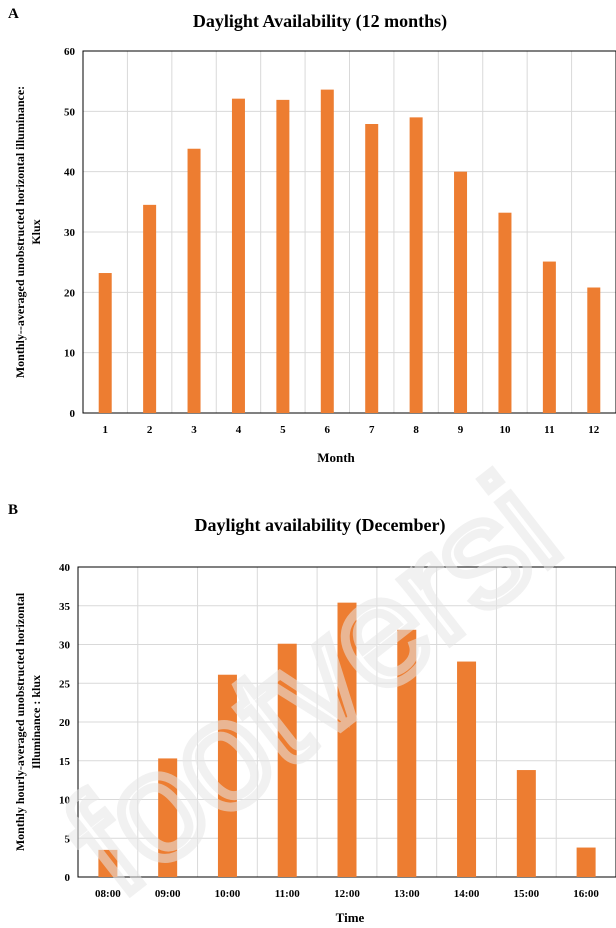  I want to click on y-axis-label-line2: Illuminance : klux, so click(36, 722).